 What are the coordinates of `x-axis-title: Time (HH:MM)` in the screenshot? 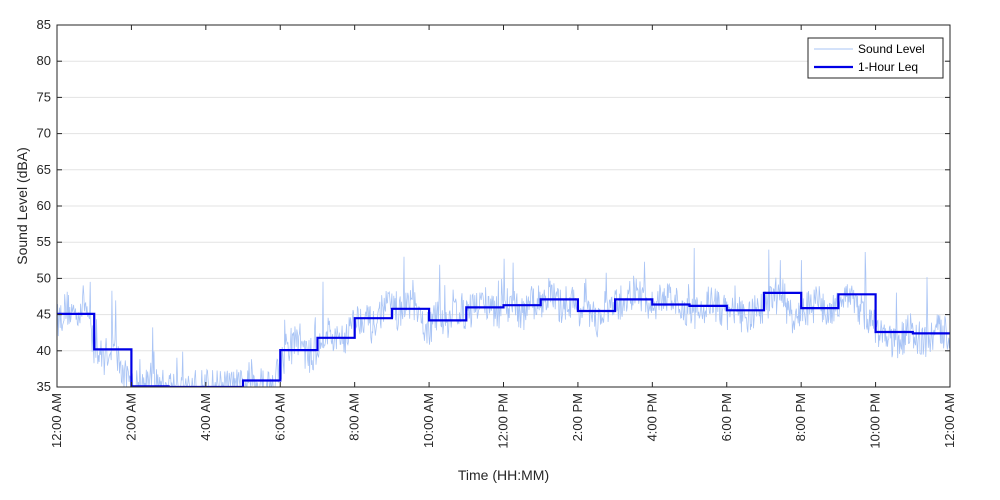 It's located at (503, 475).